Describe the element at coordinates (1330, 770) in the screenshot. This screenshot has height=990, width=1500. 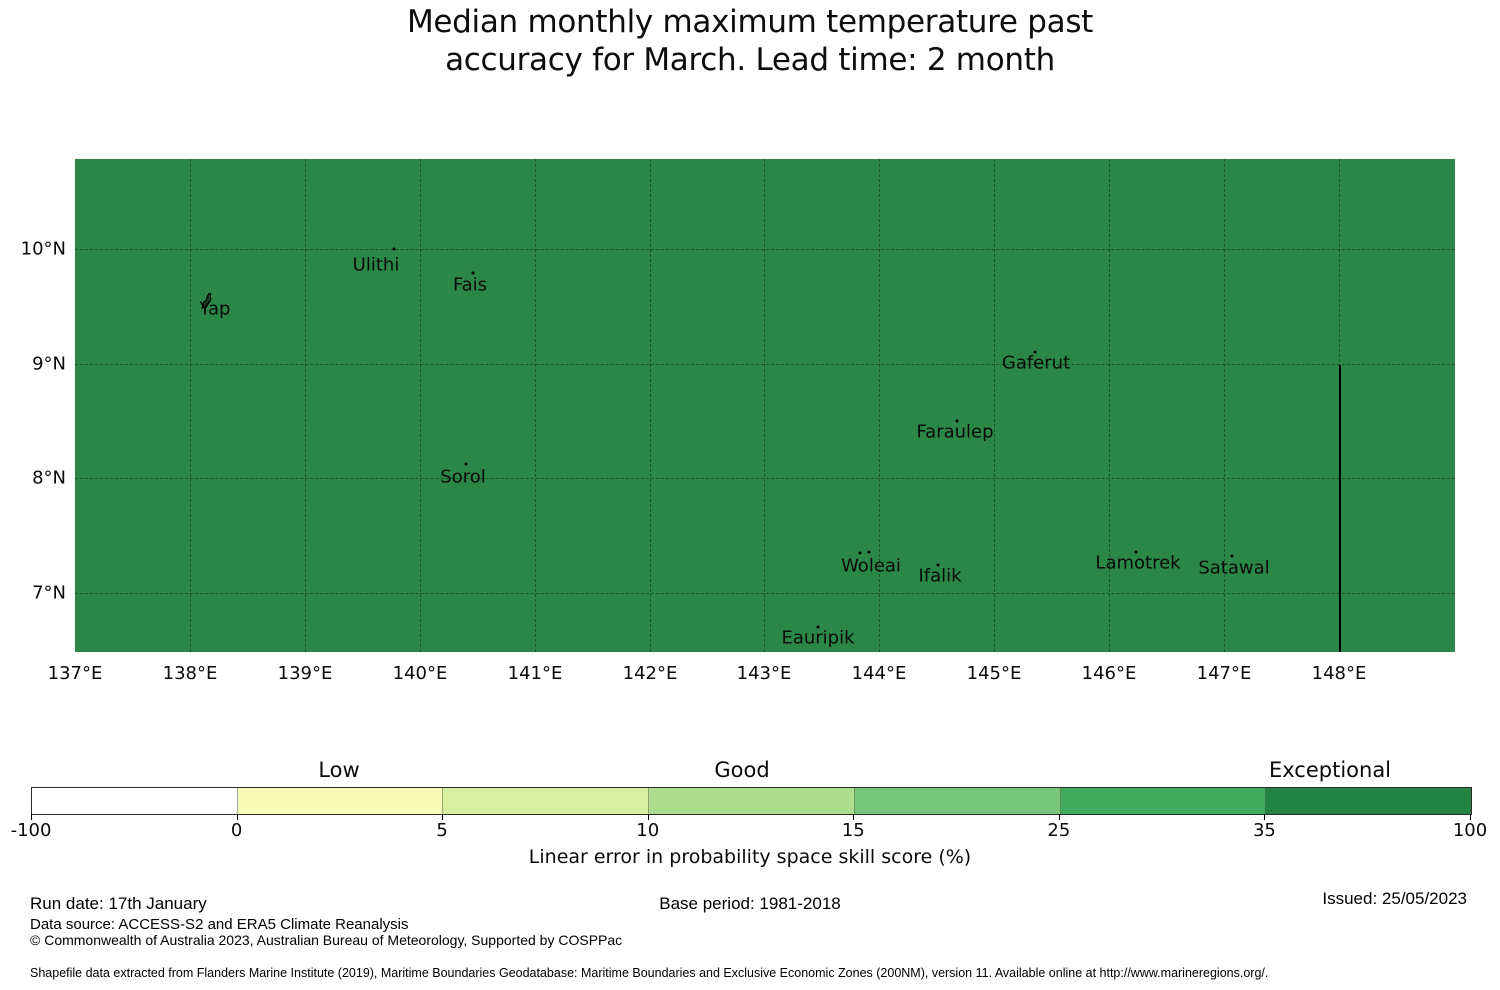
I see `colorbar-category-label-exceptional: Exceptional` at that location.